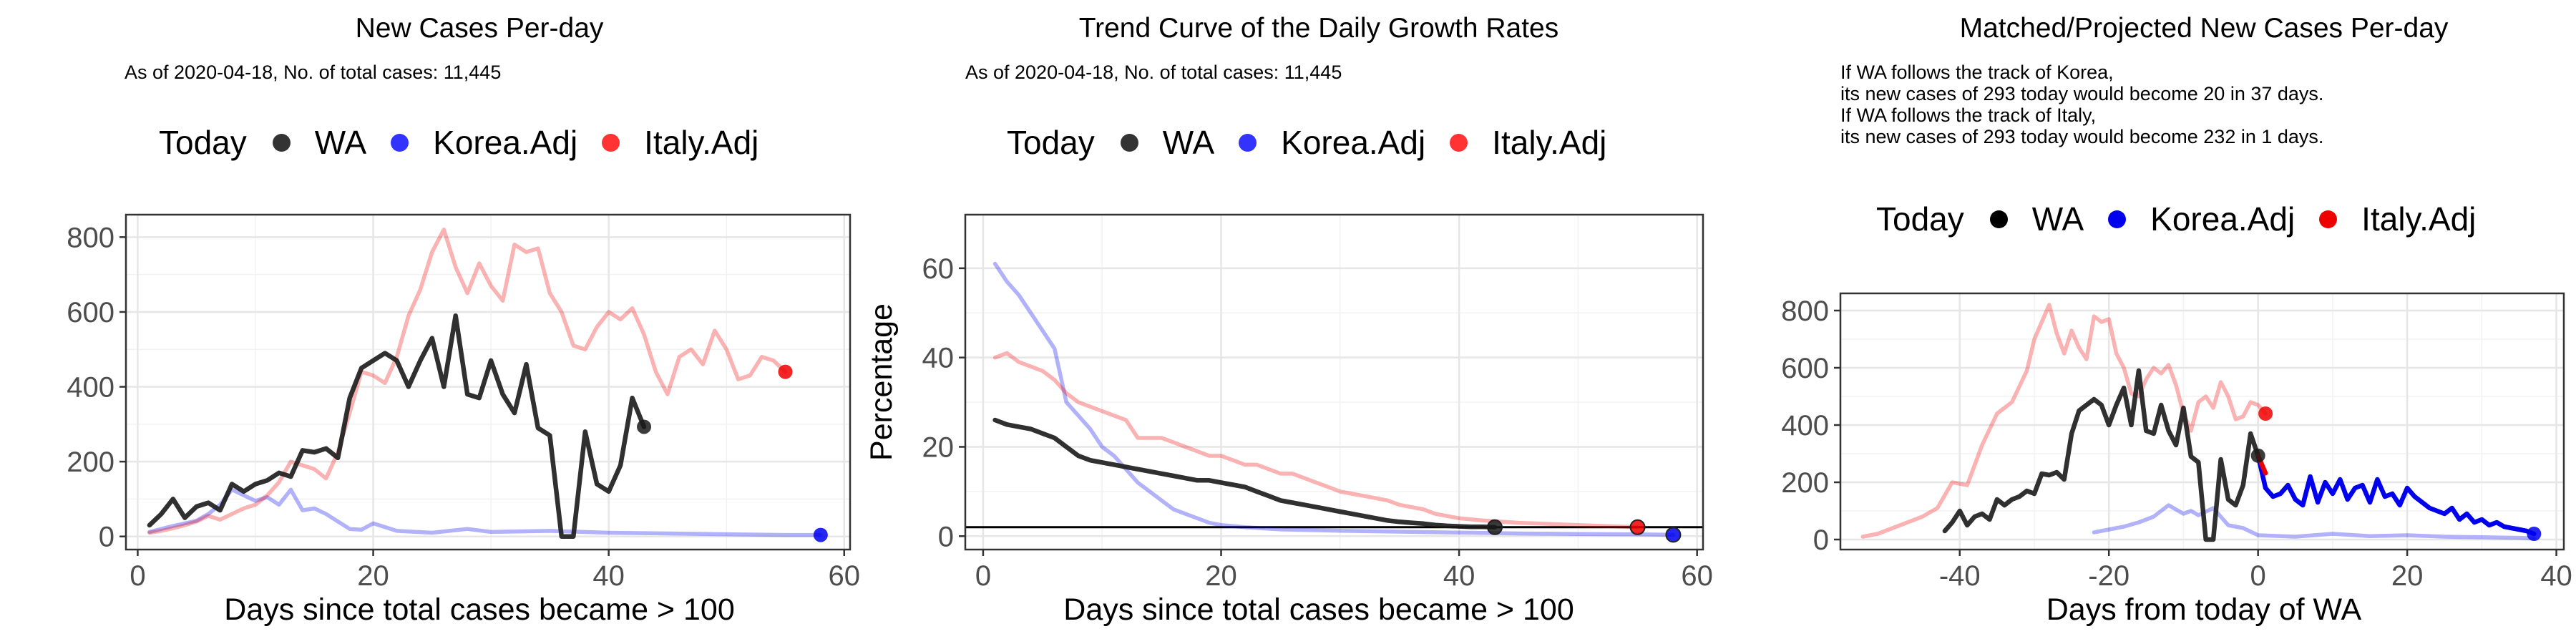 The image size is (2576, 644). What do you see at coordinates (1318, 28) in the screenshot?
I see `chart-title: Trend Curve of the Daily Growth Rates` at bounding box center [1318, 28].